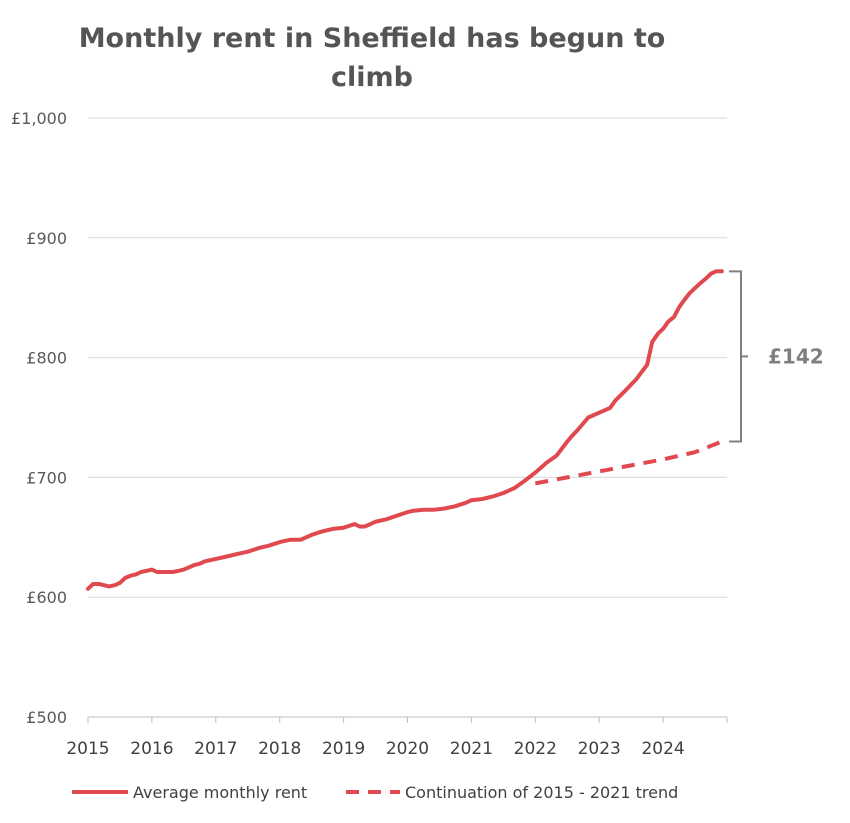 Image resolution: width=850 pixels, height=823 pixels. Describe the element at coordinates (215, 749) in the screenshot. I see `x-tick-label: 2017` at that location.